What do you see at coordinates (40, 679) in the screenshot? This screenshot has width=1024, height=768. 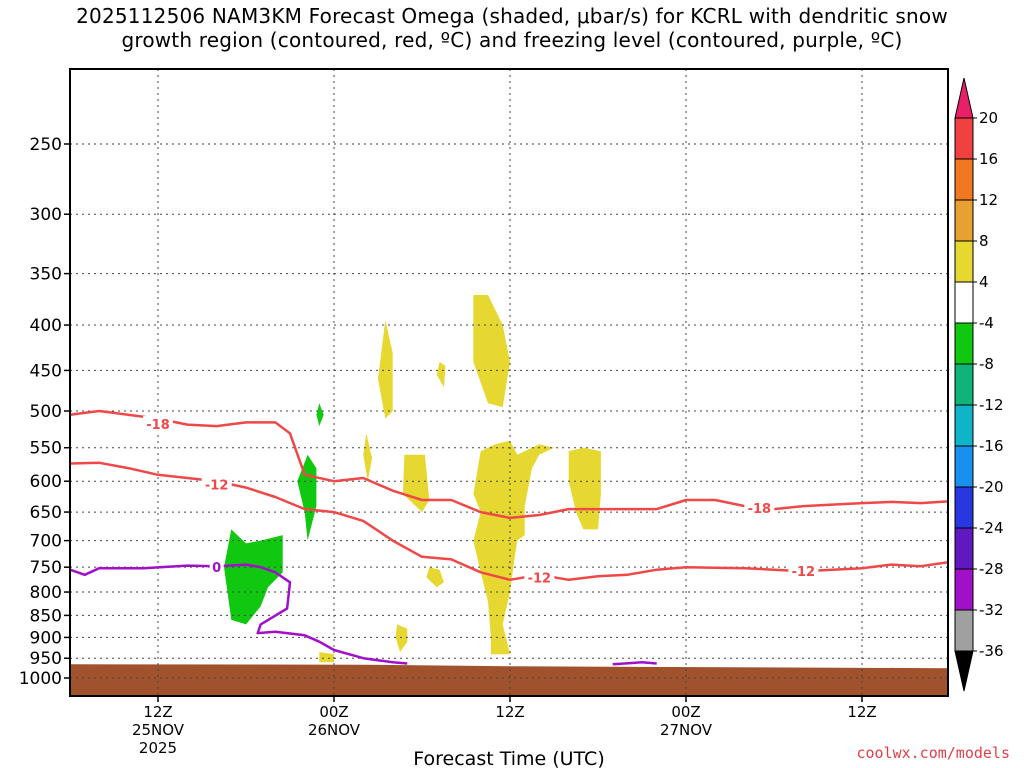 I see `y-tick-1000: 1000` at bounding box center [40, 679].